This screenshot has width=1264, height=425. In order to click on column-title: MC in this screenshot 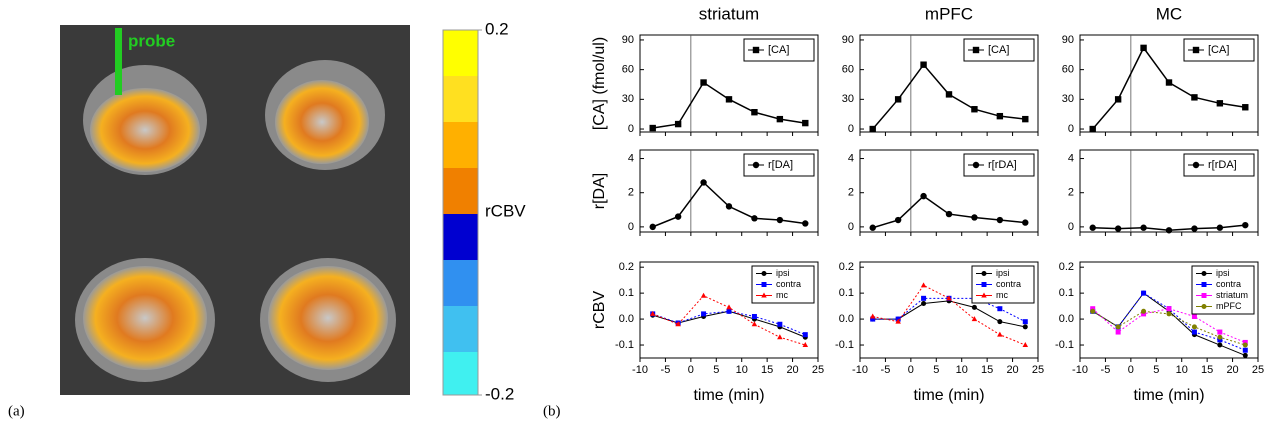, I will do `click(1169, 13)`.